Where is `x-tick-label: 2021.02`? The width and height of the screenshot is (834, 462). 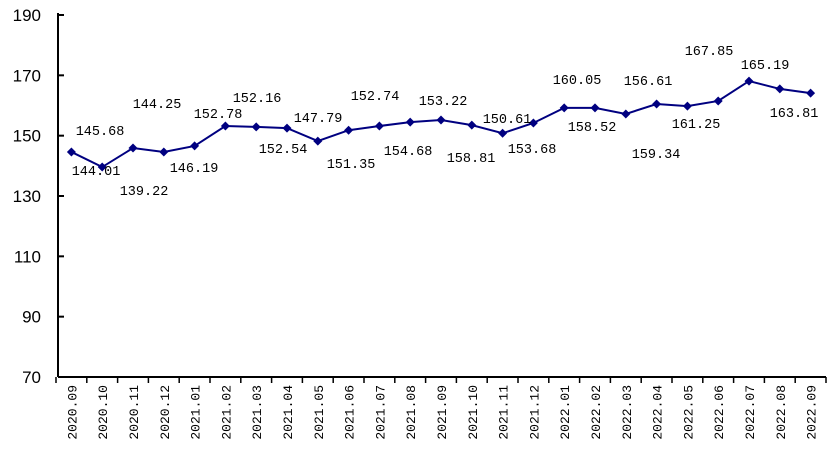
x-tick-label: 2021.02 is located at coordinates (226, 412).